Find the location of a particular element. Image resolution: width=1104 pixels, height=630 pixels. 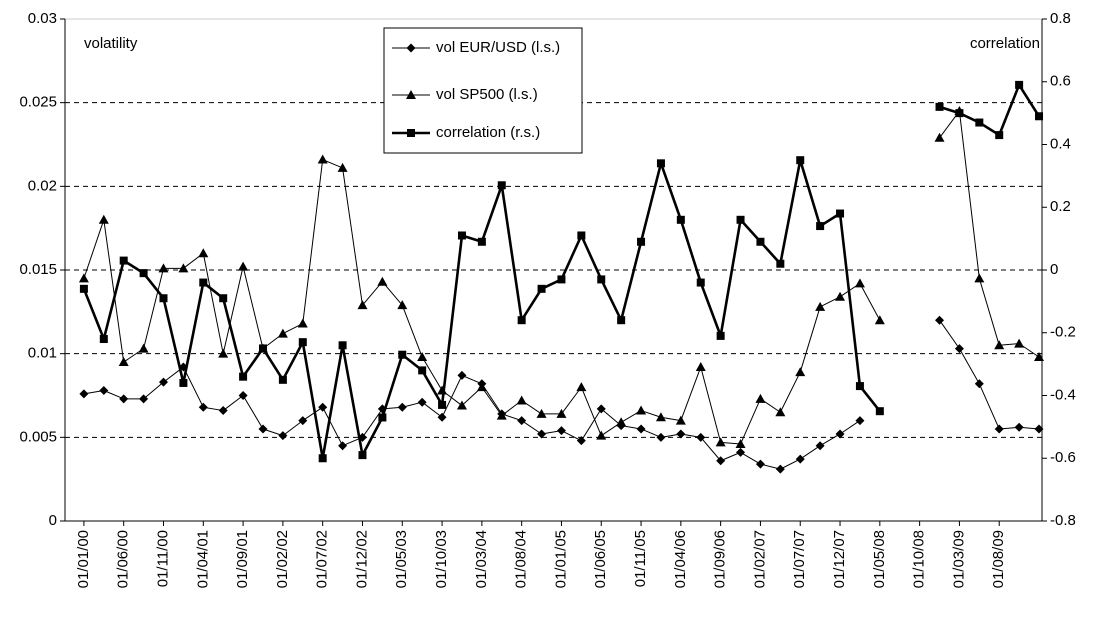

y-tick-label: 0.03 is located at coordinates (42, 18).